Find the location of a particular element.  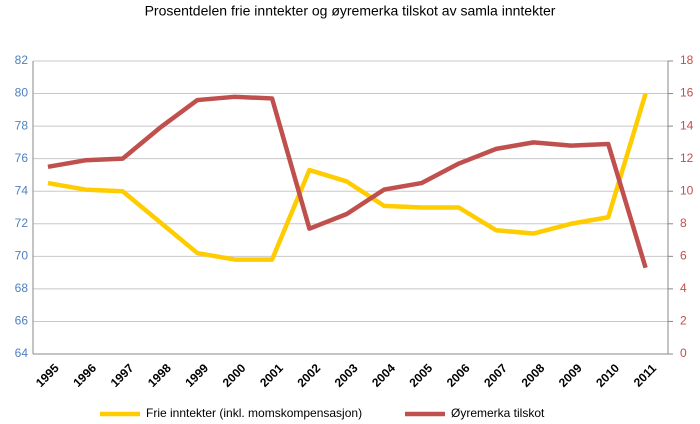

x-tick-label: 2007 is located at coordinates (495, 375).